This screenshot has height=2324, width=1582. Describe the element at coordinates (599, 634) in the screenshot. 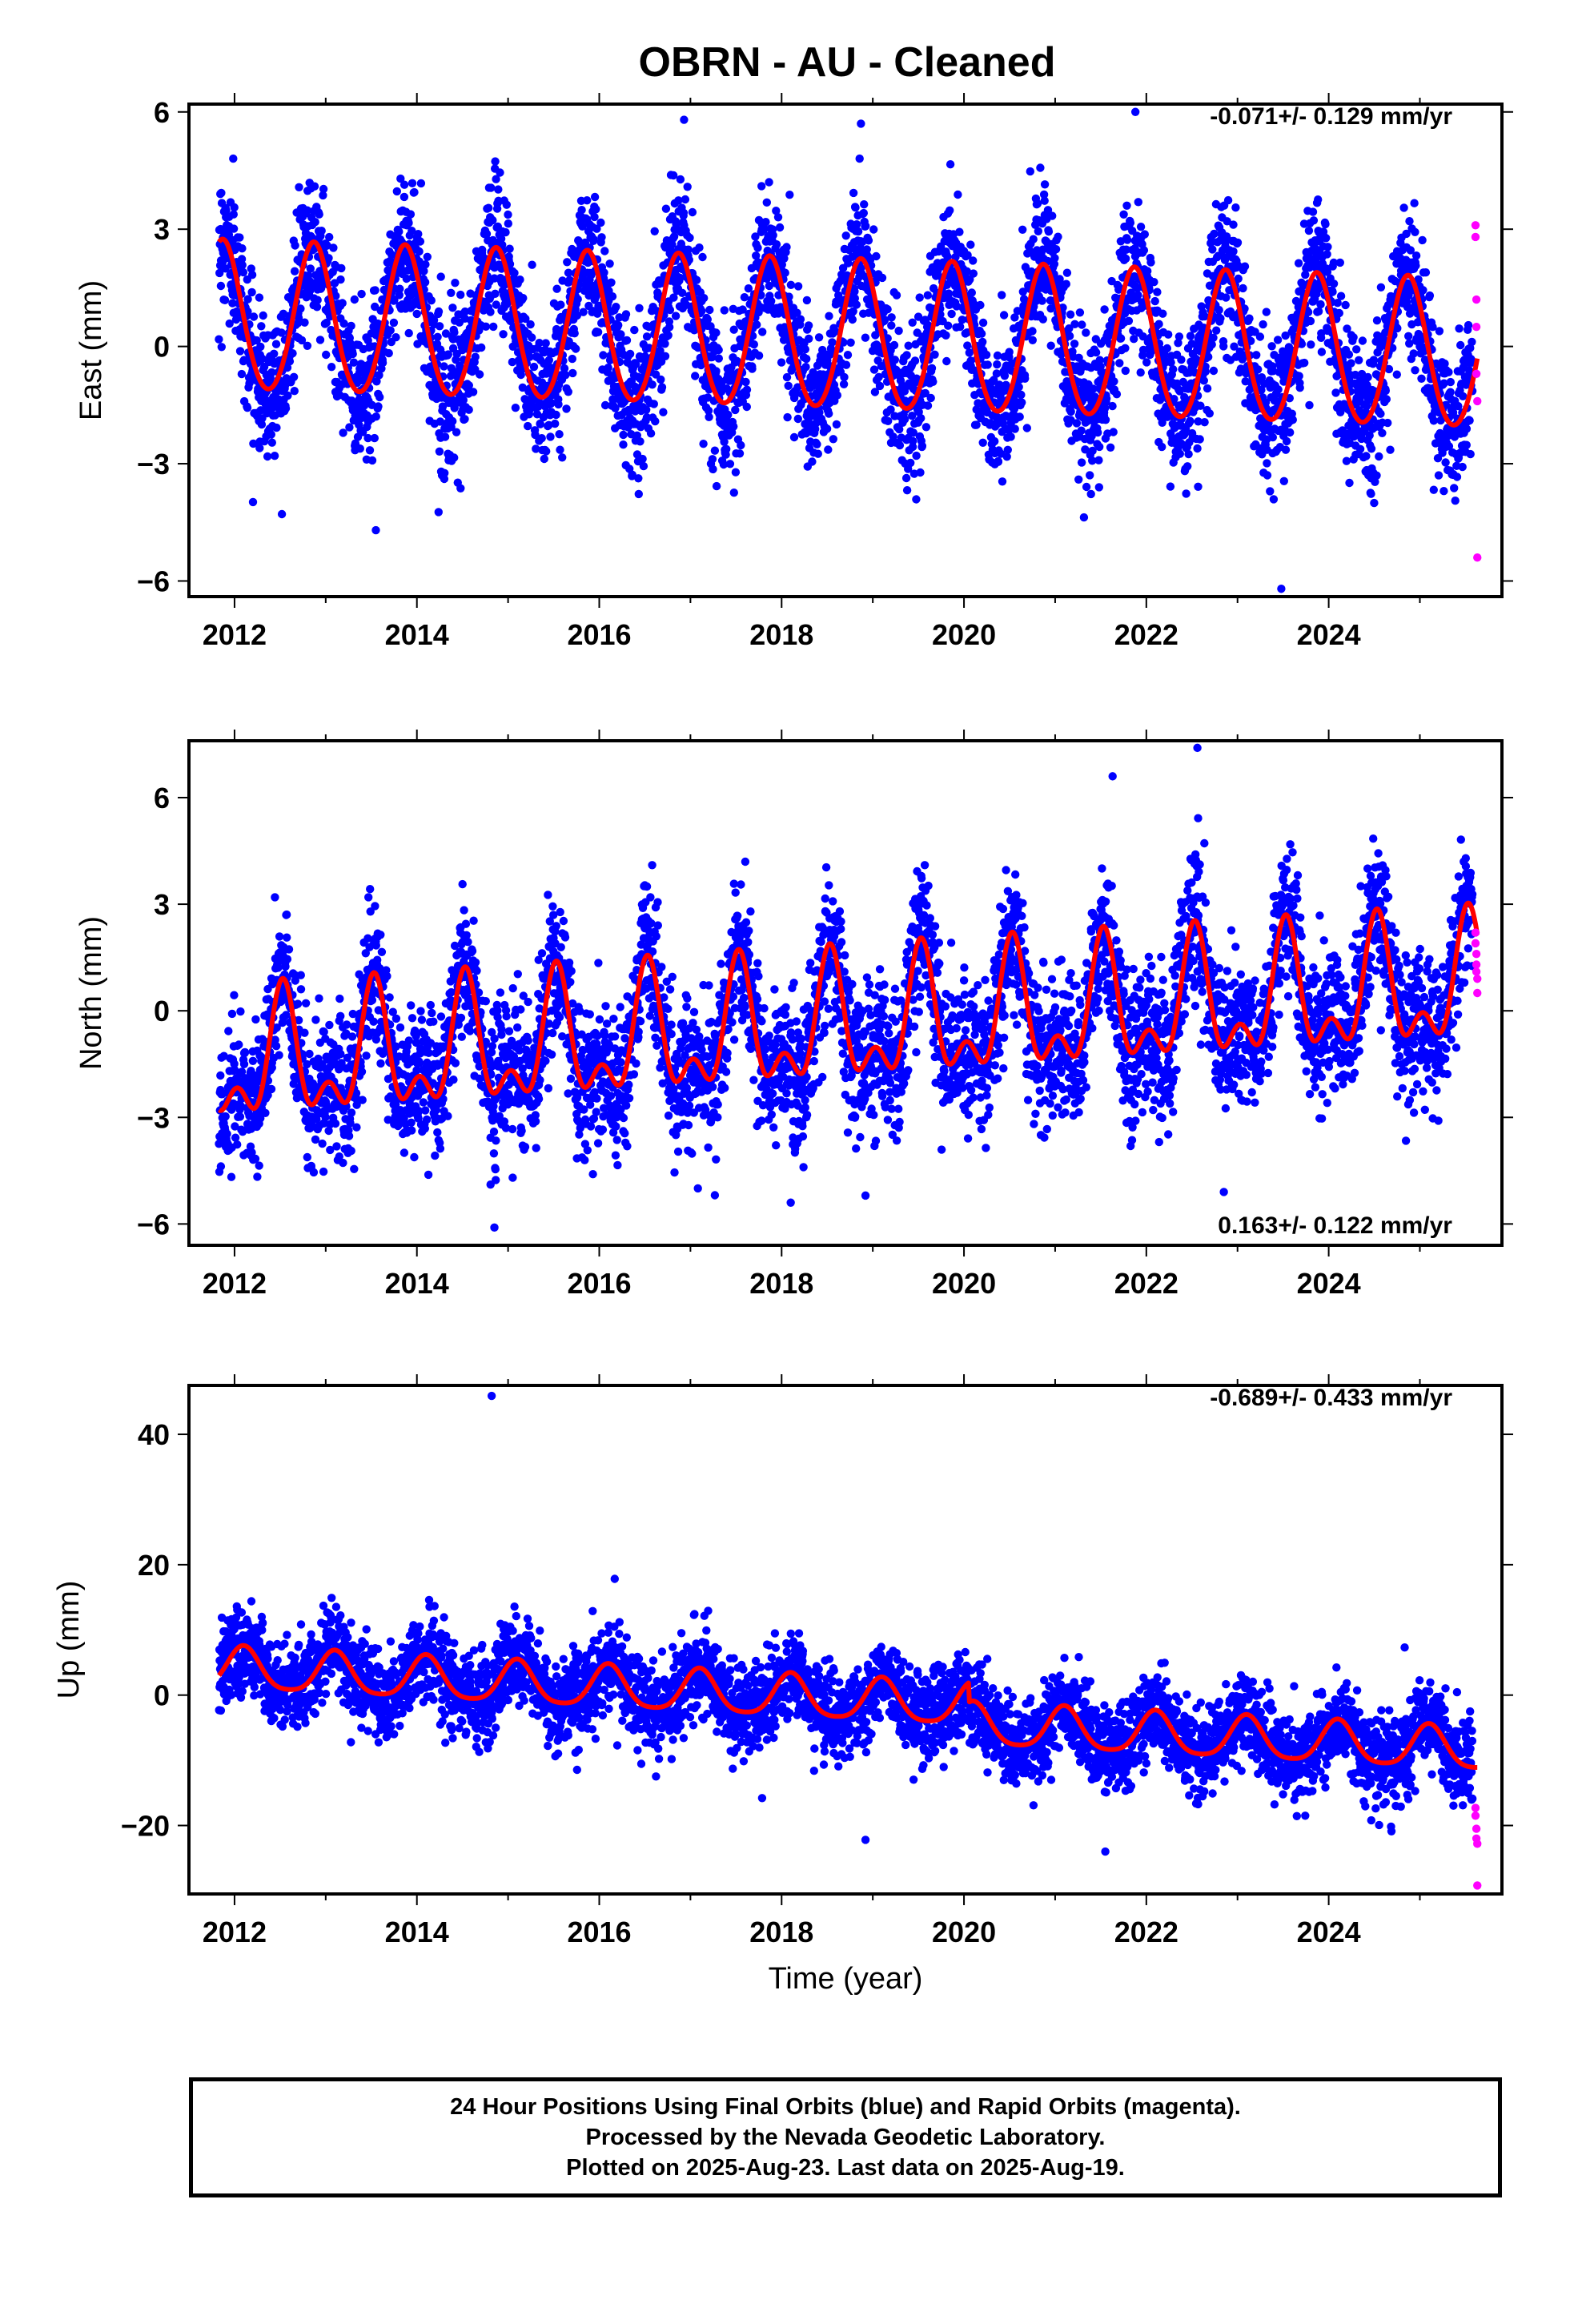

I see `x-tick-label: 2016` at that location.